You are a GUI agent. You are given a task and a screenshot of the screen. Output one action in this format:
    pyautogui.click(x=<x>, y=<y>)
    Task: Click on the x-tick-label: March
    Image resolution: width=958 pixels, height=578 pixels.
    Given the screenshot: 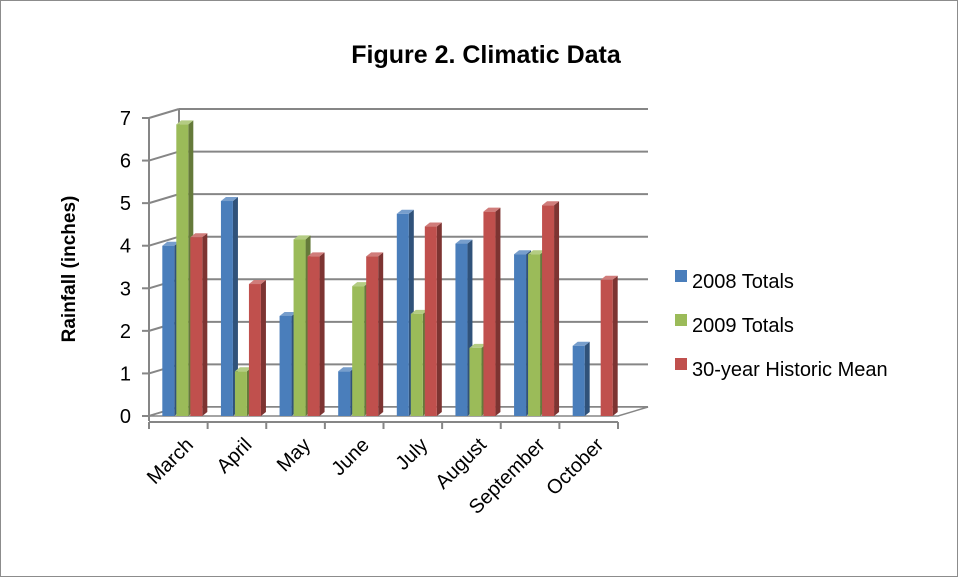 What is the action you would take?
    pyautogui.click(x=170, y=461)
    